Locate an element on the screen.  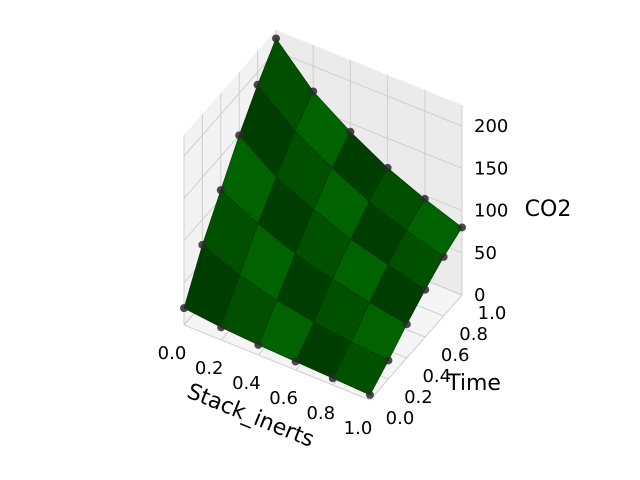
x-tick-label: 0.2 is located at coordinates (209, 368).